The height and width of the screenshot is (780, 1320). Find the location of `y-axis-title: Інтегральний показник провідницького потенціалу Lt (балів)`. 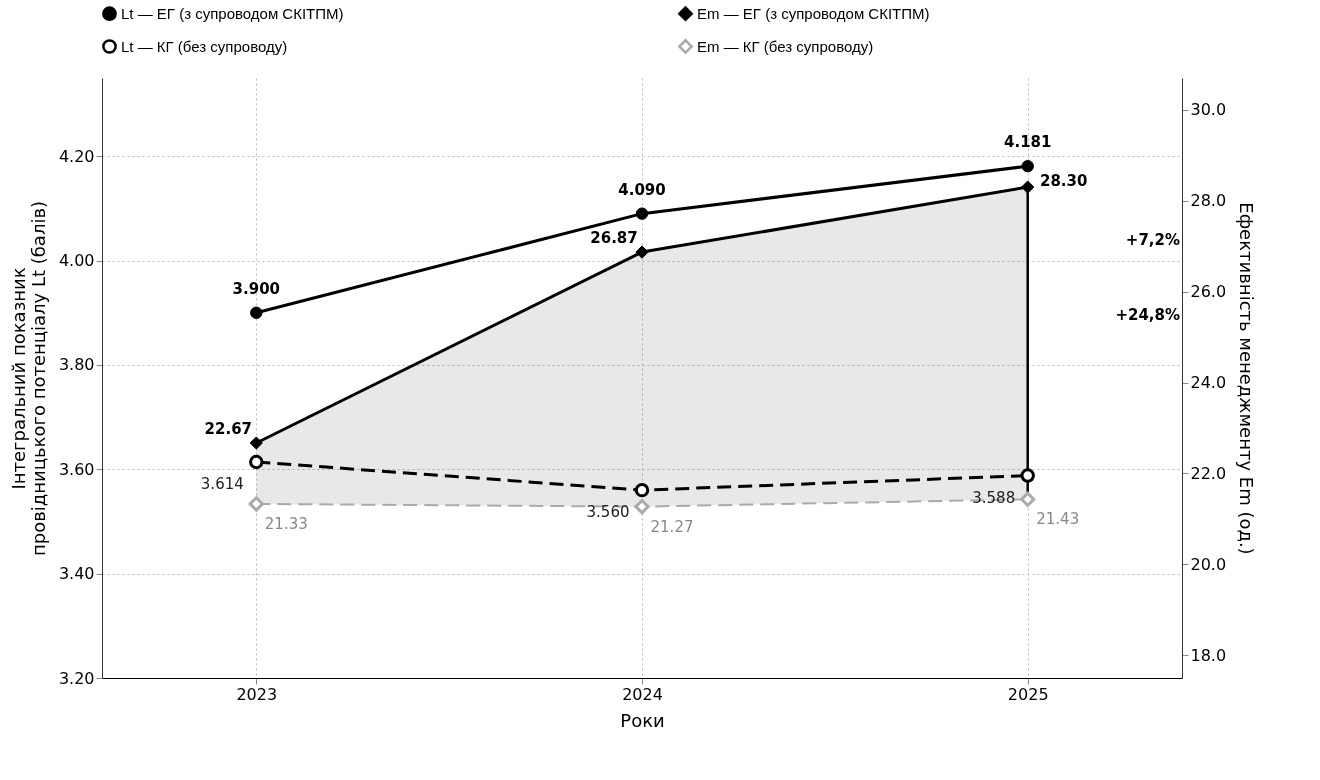

y-axis-title: Інтегральний показник провідницького потенціалу Lt (балів) is located at coordinates (28, 378).